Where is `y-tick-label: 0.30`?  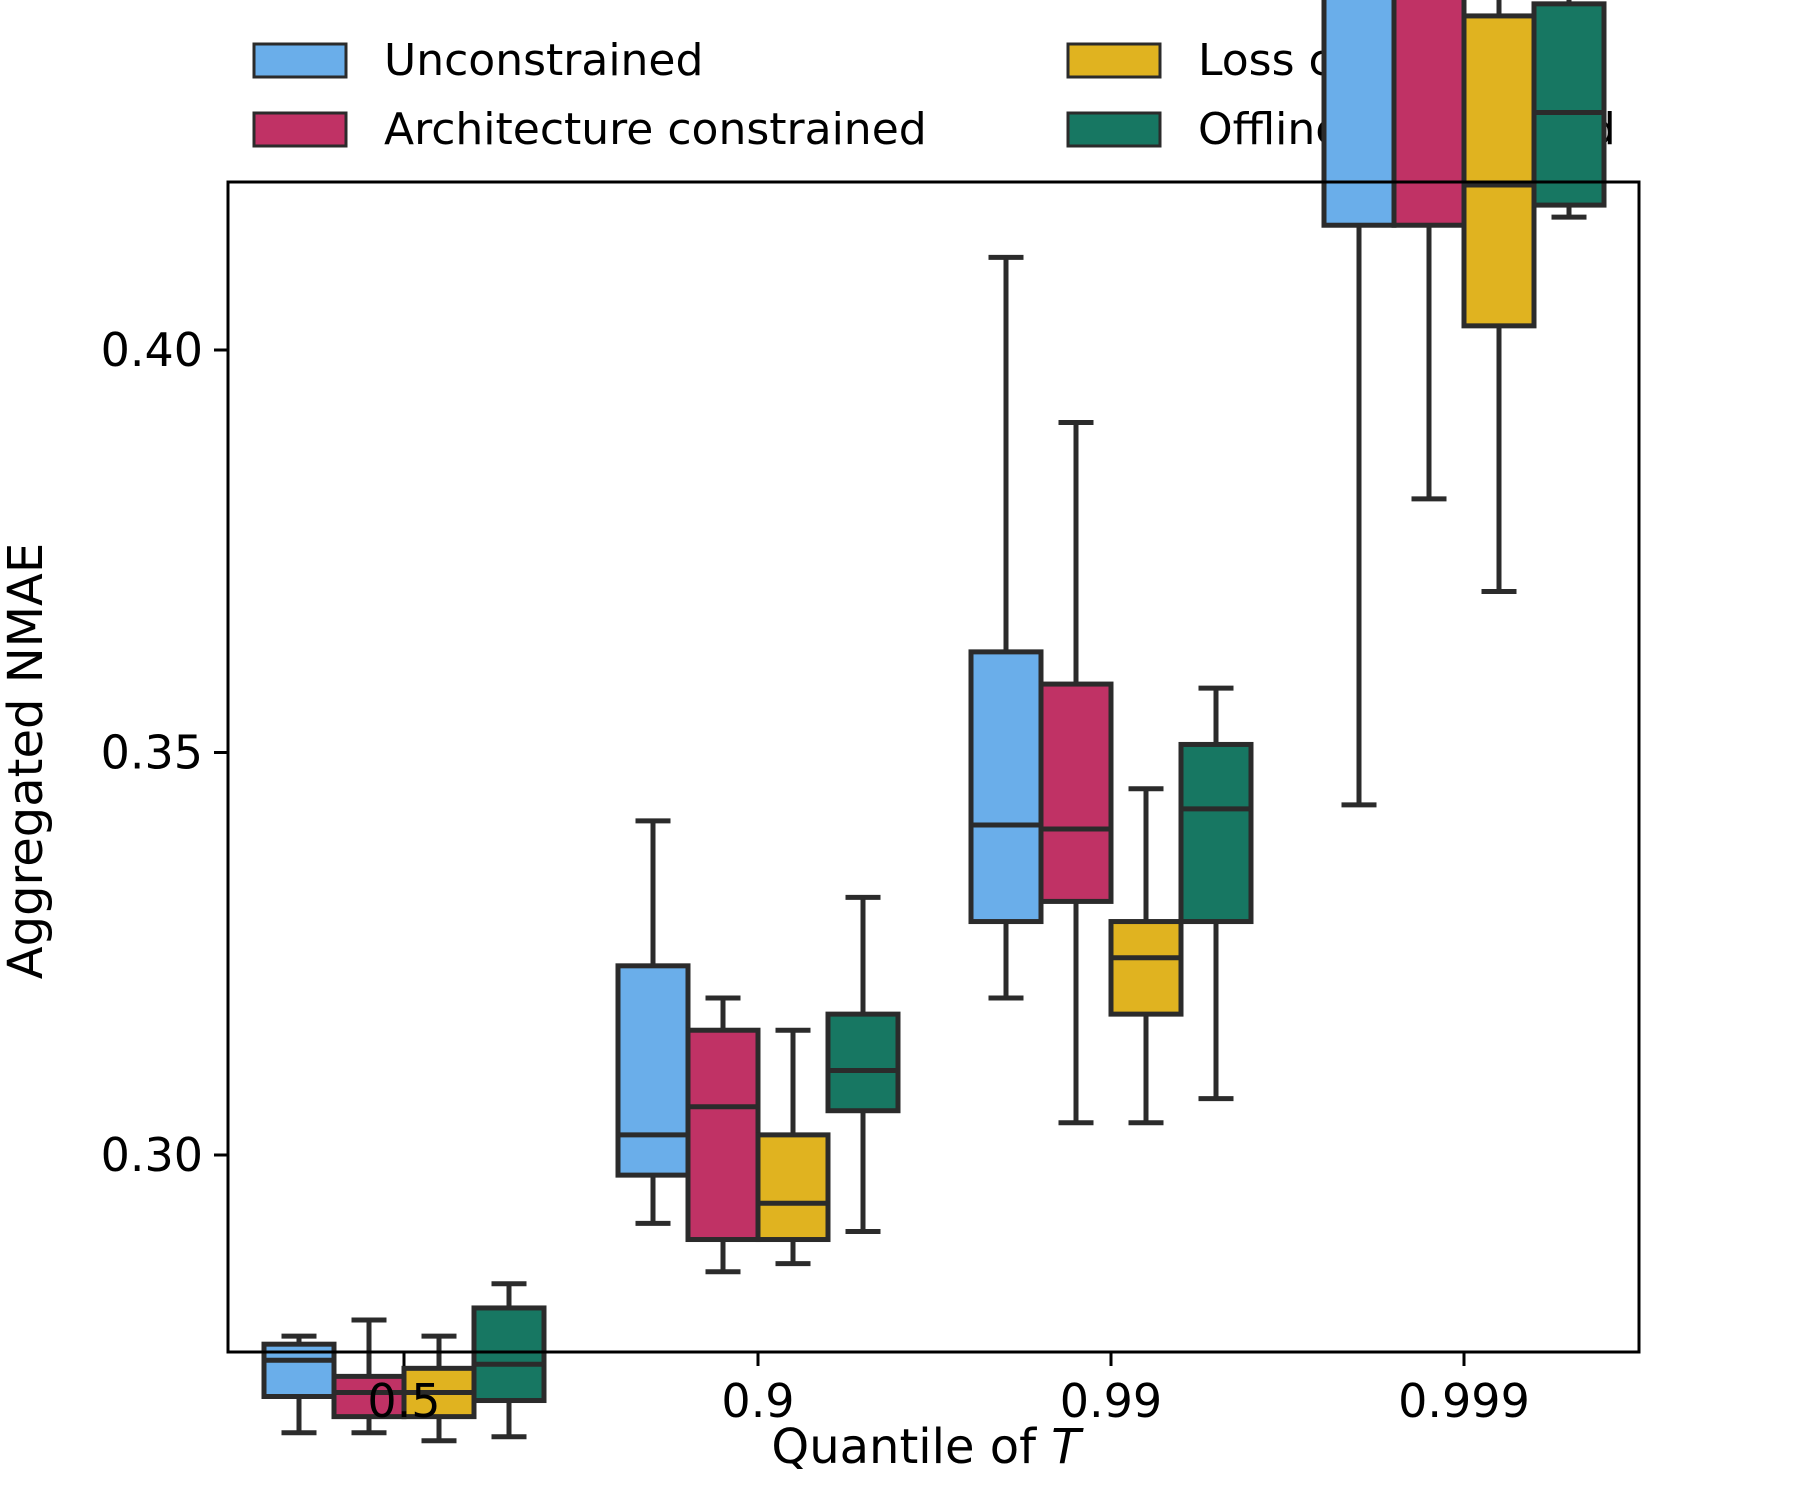 y-tick-label: 0.30 is located at coordinates (152, 1155).